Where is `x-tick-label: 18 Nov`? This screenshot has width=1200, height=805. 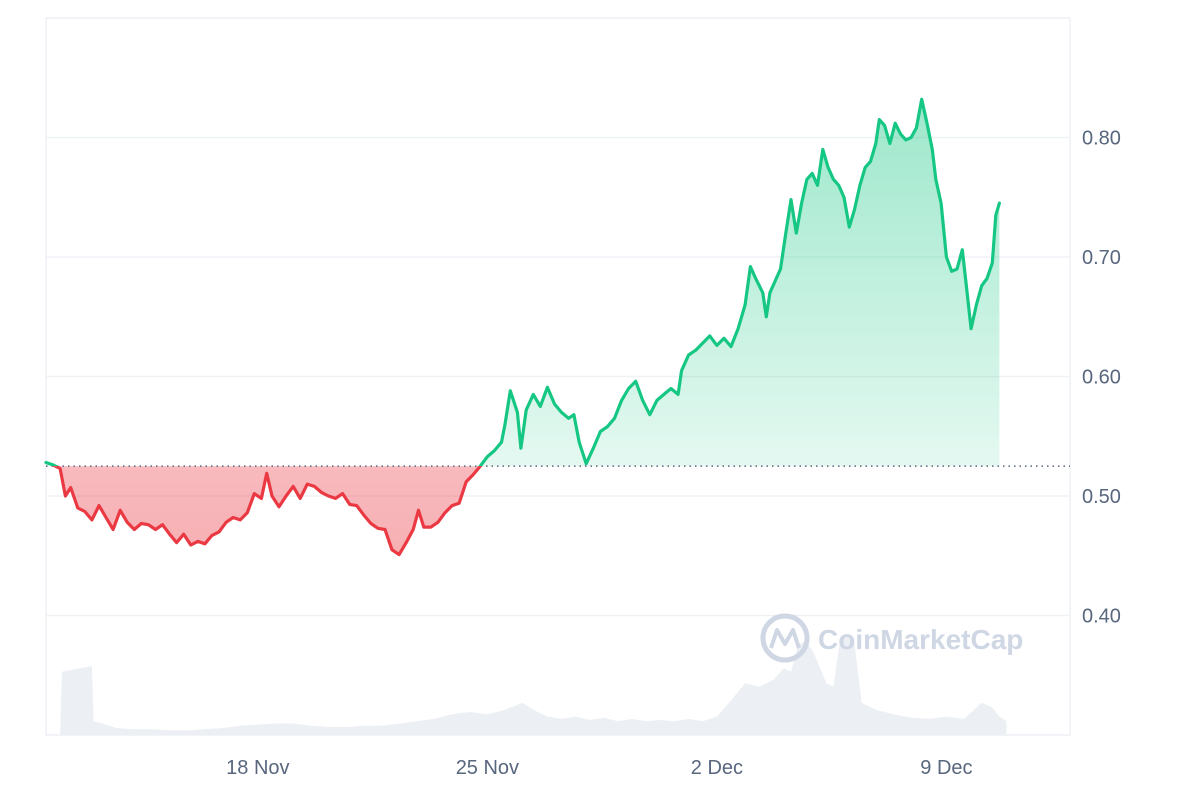
x-tick-label: 18 Nov is located at coordinates (257, 768).